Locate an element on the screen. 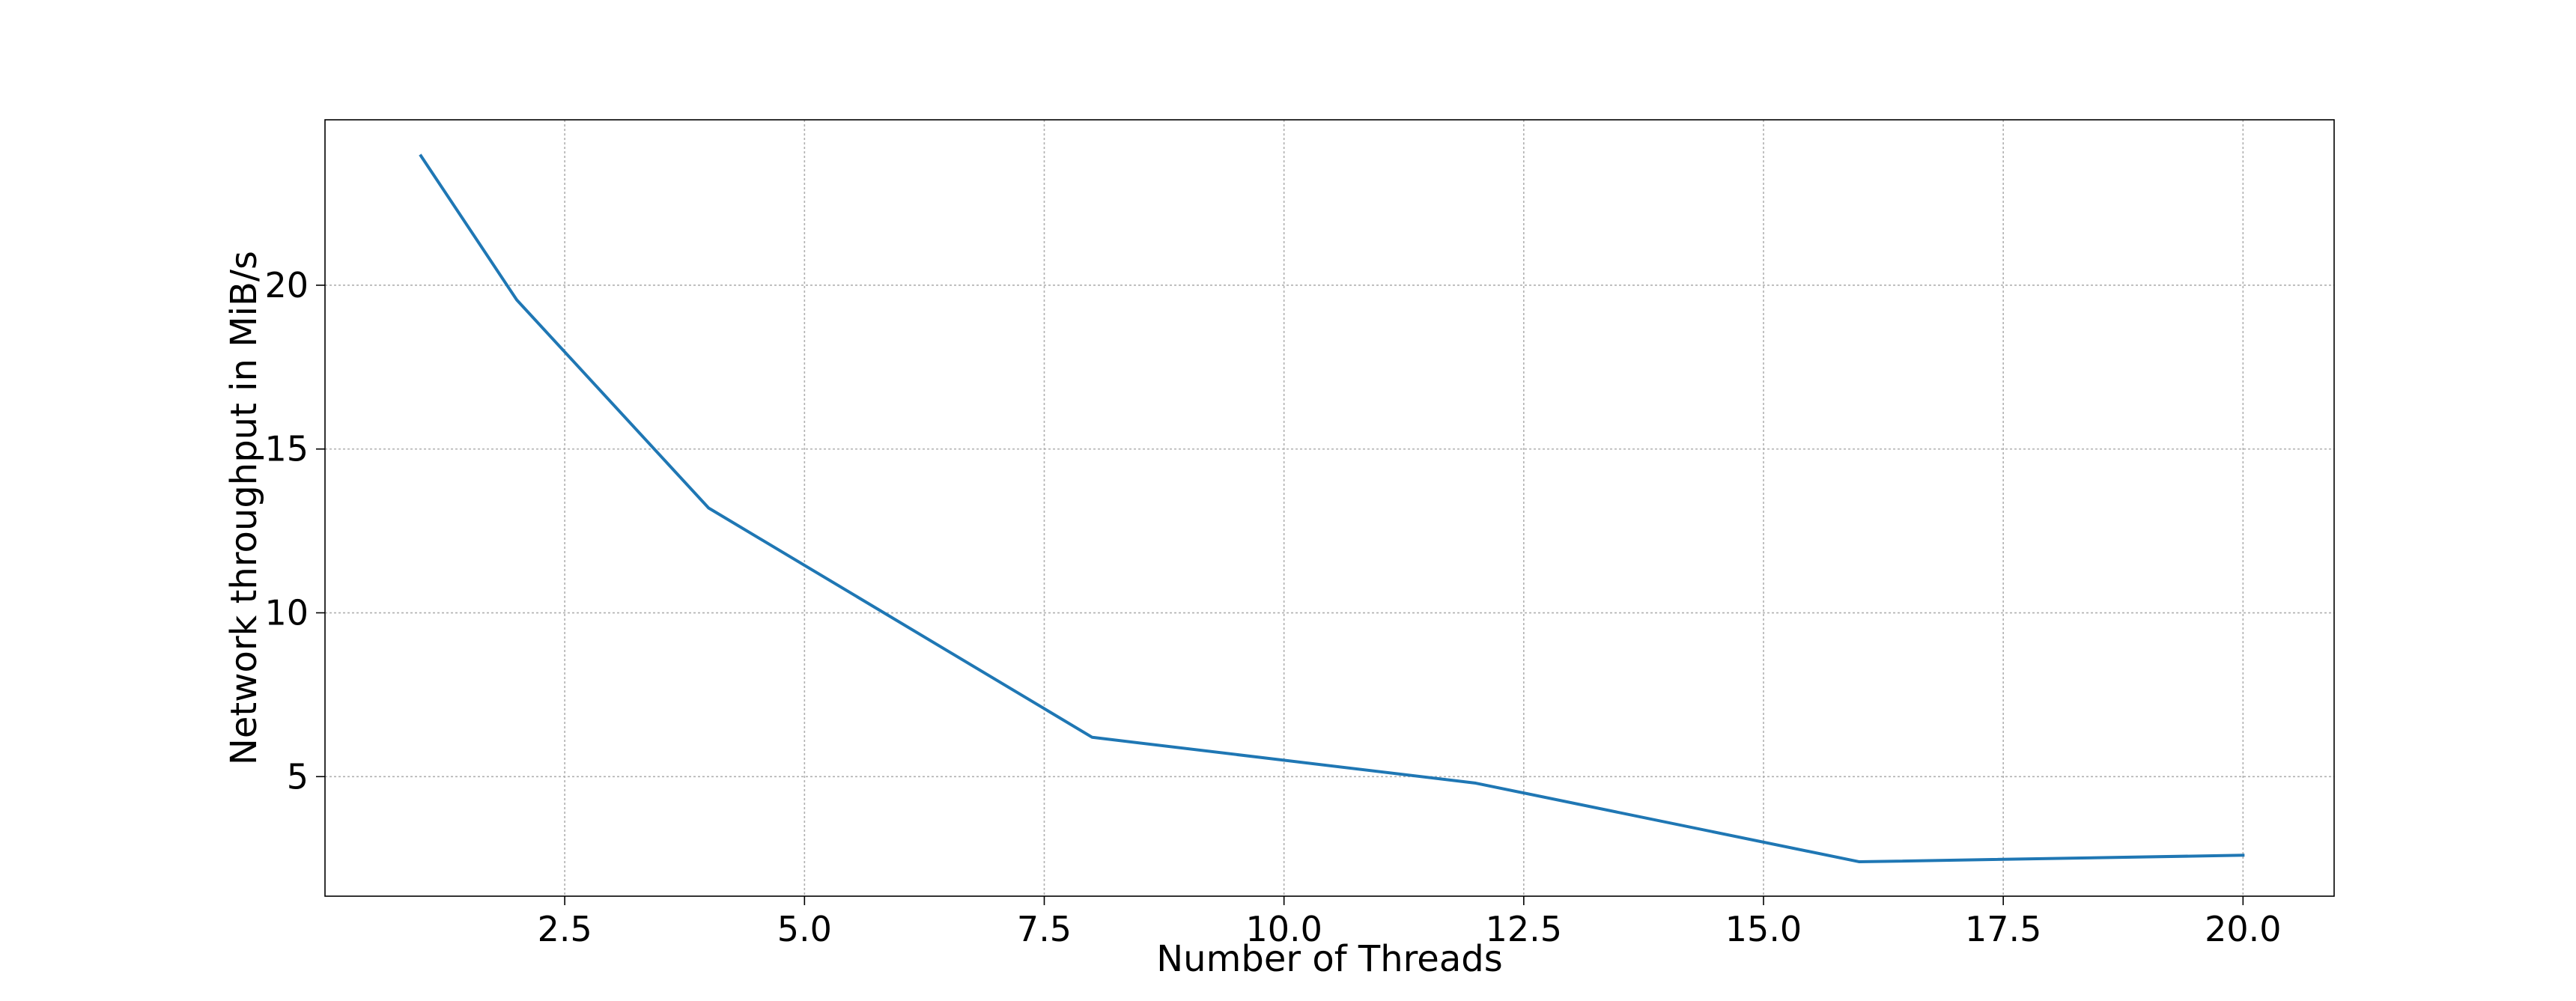  y-tick-label: 5 is located at coordinates (298, 776).